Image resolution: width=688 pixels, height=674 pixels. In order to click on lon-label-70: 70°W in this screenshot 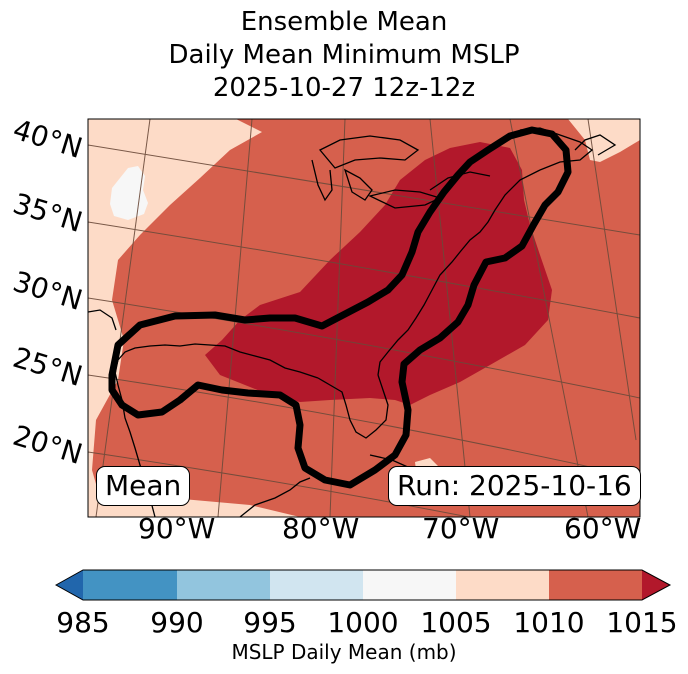, I will do `click(461, 528)`.